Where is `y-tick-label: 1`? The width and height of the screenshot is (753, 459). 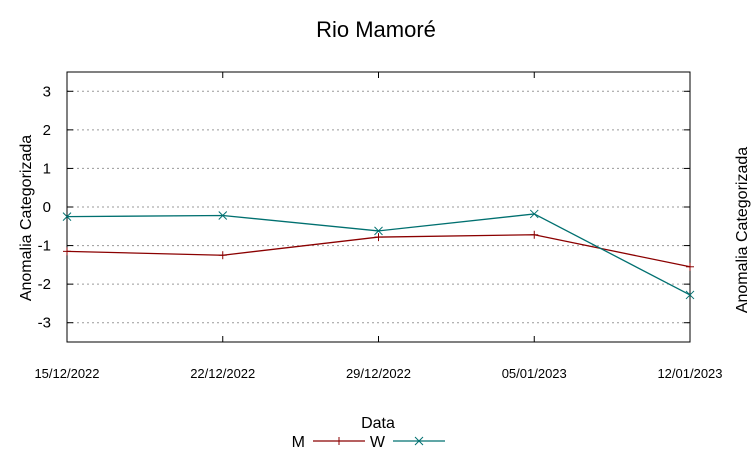 y-tick-label: 1 is located at coordinates (47, 168).